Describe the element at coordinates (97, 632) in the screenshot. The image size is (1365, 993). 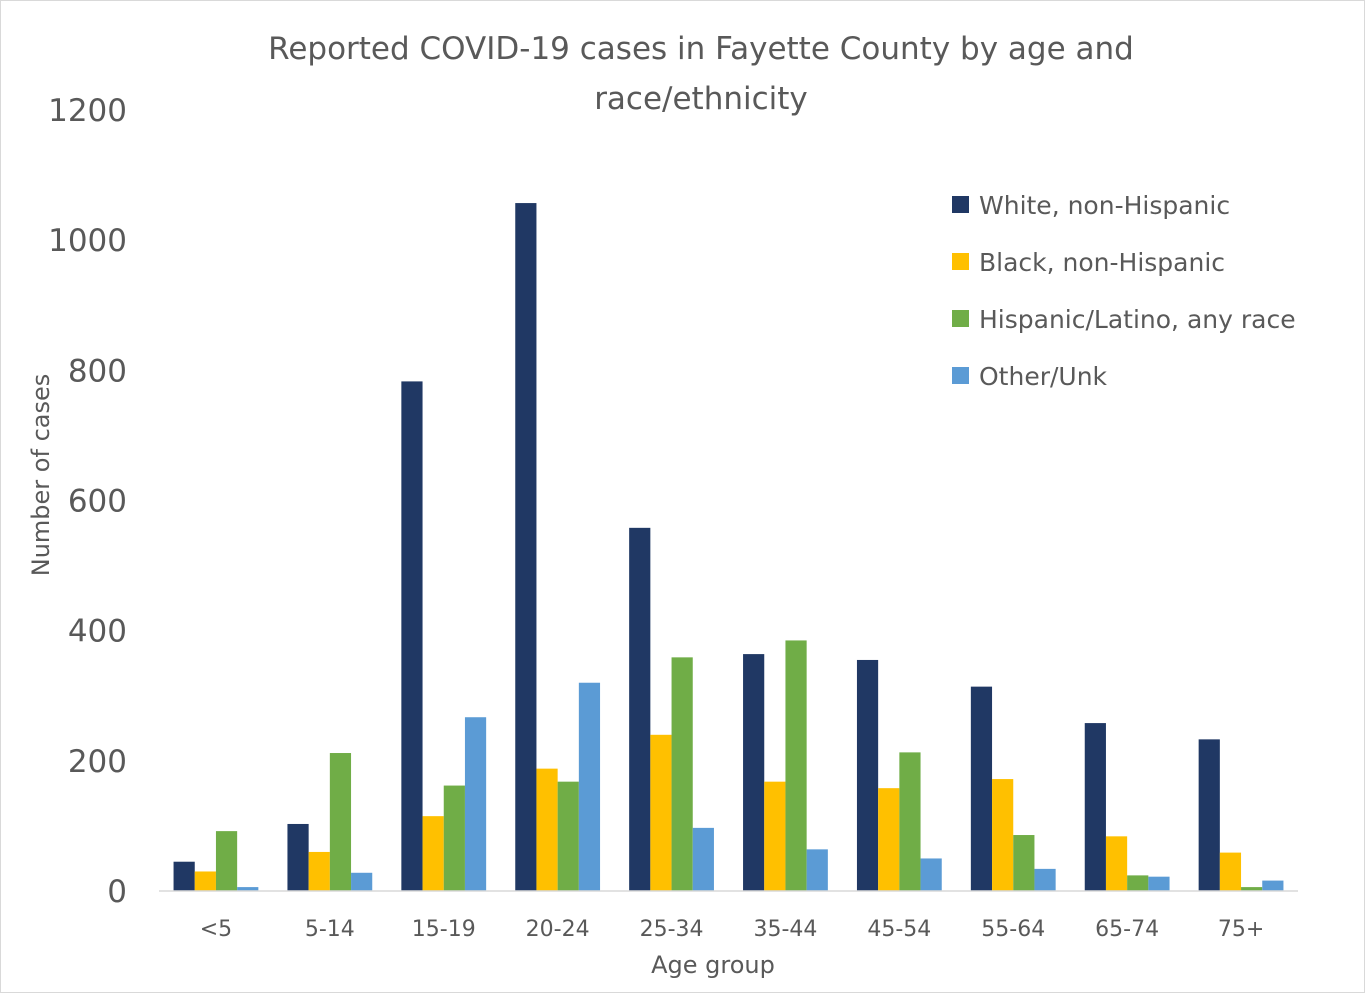
I see `y-tick-label: 400` at that location.